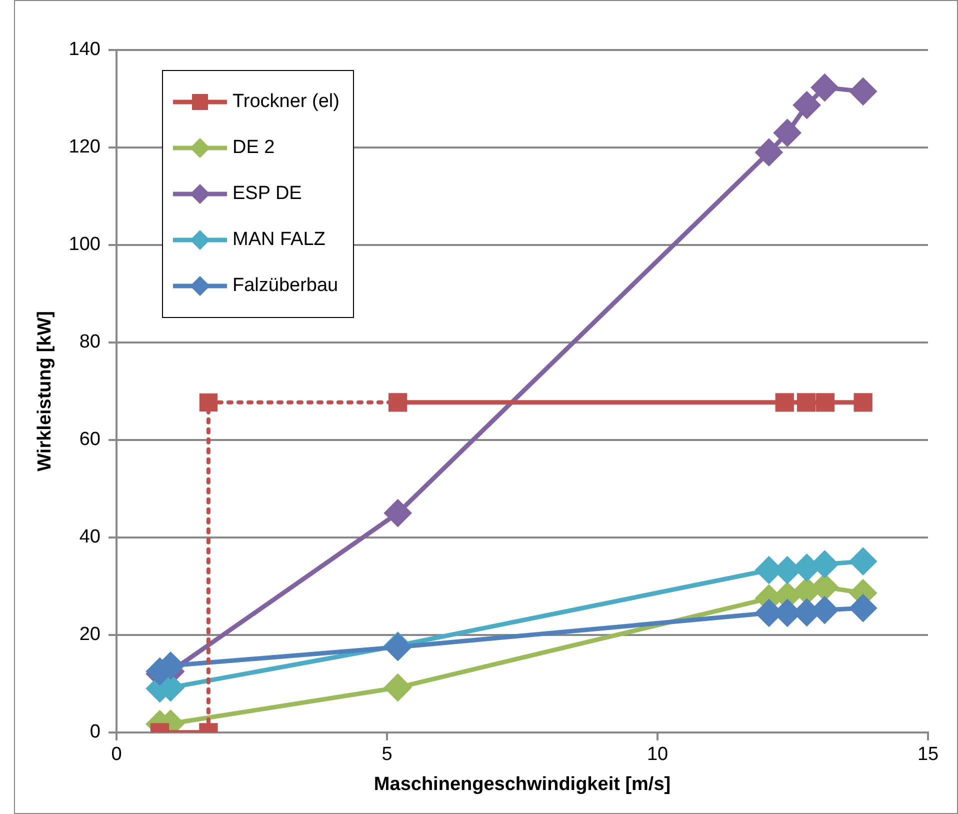 The height and width of the screenshot is (814, 958). I want to click on y-tick-label: 40, so click(89, 537).